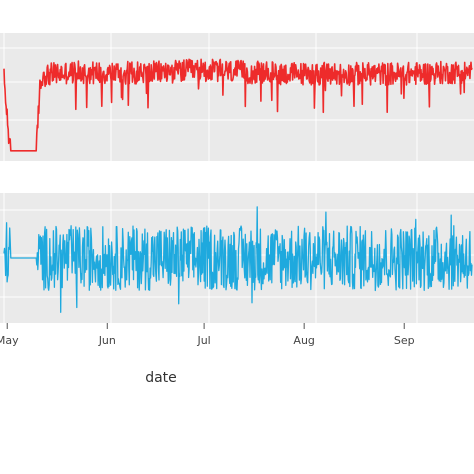  What do you see at coordinates (107, 340) in the screenshot?
I see `x-tick-label: Jun` at bounding box center [107, 340].